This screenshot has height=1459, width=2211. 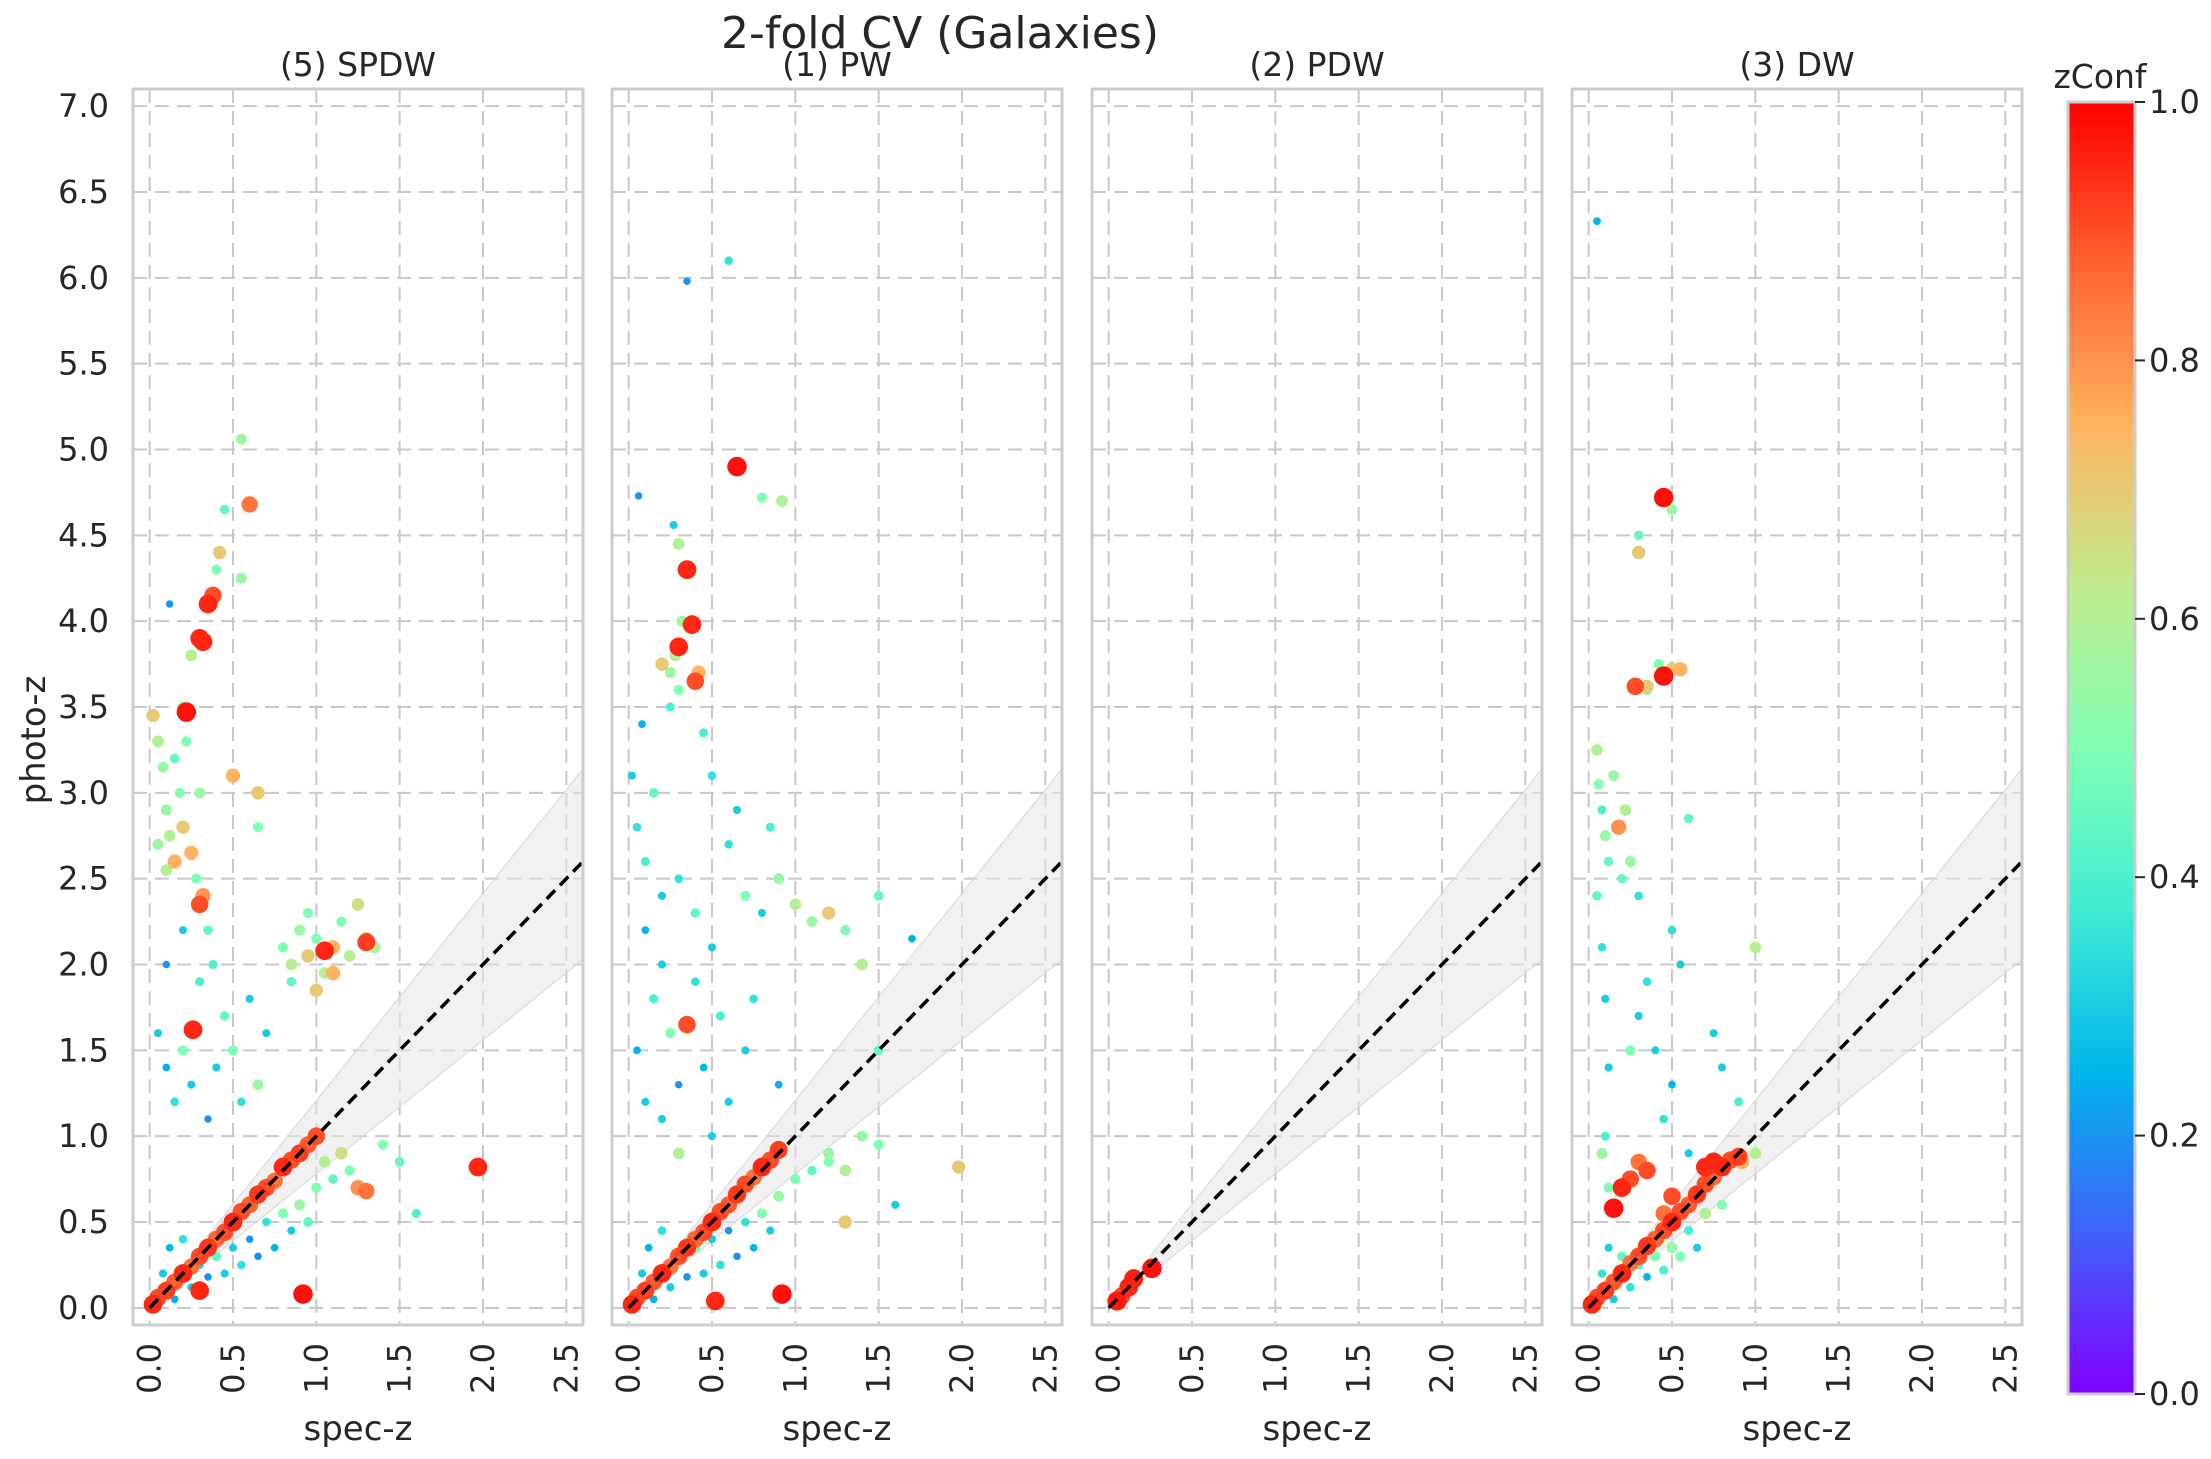 I want to click on colorbar-tick-label: 0.2, so click(x=2174, y=1136).